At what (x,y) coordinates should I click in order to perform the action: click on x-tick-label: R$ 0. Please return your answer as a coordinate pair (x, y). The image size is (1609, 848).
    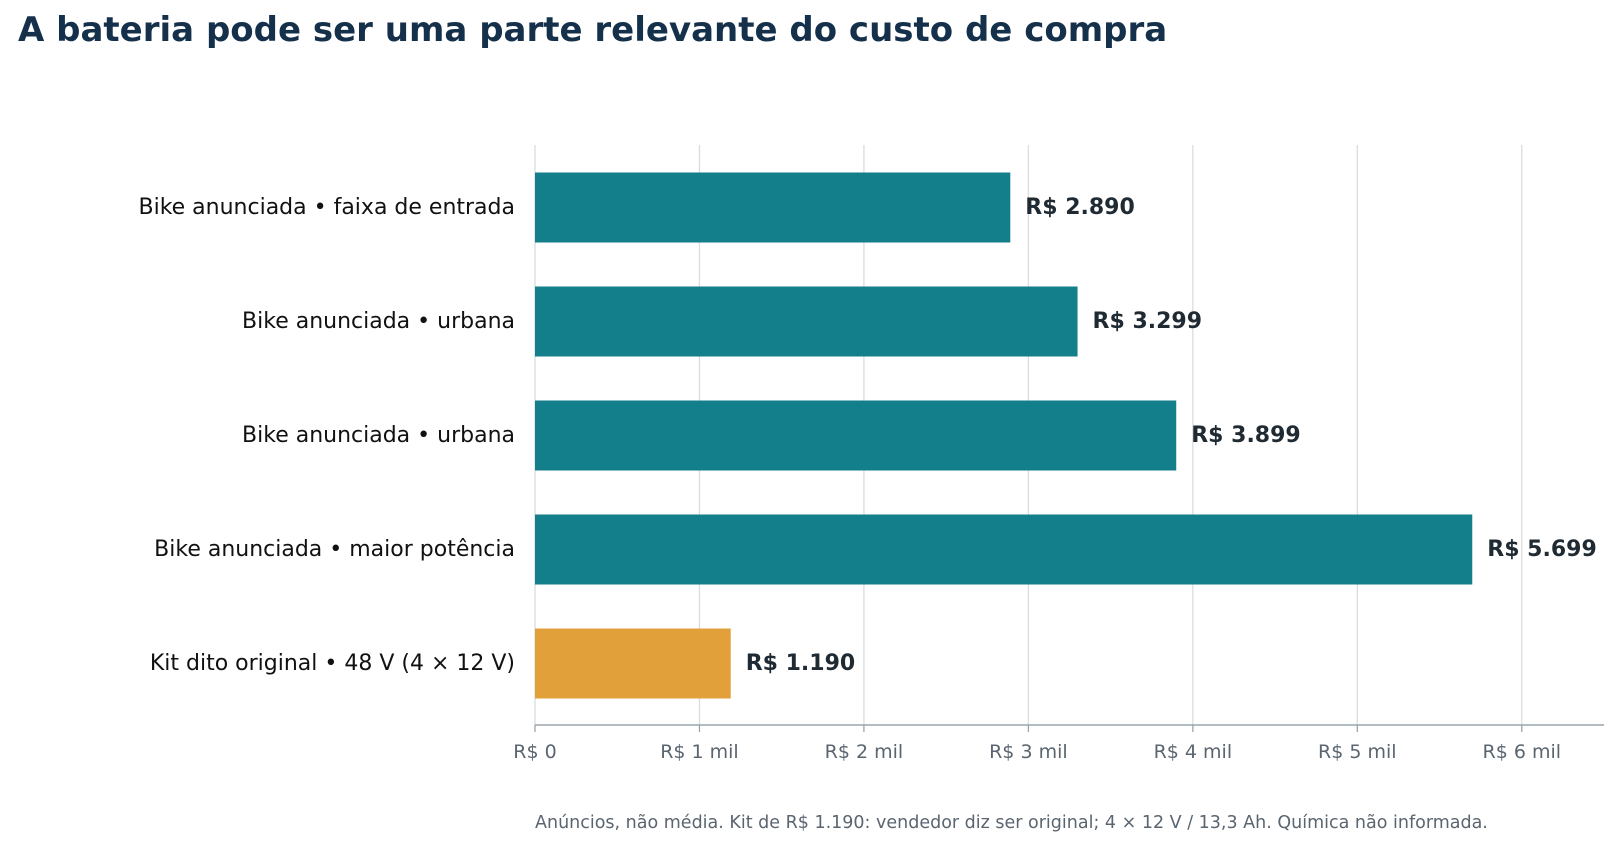
    Looking at the image, I should click on (534, 752).